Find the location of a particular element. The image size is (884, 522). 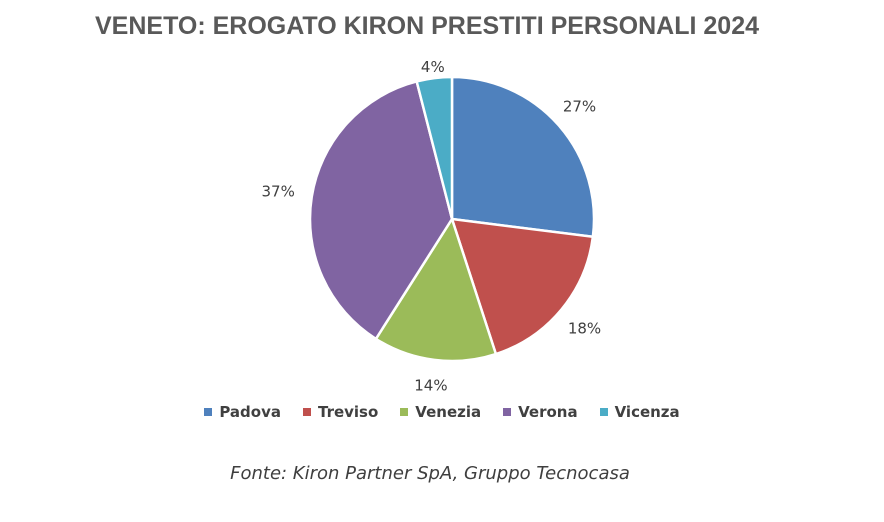

legend-label-treviso: Treviso is located at coordinates (348, 412).